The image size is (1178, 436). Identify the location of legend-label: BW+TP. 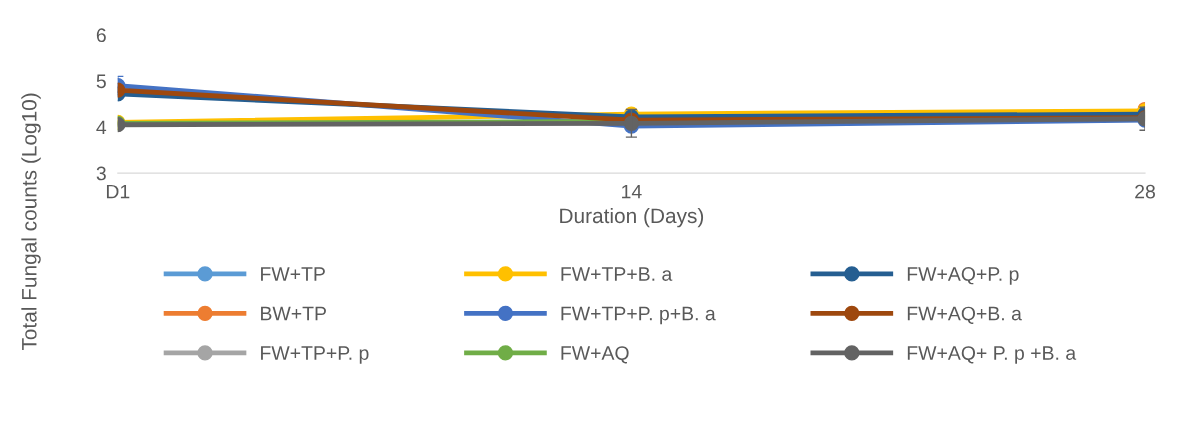
(293, 313).